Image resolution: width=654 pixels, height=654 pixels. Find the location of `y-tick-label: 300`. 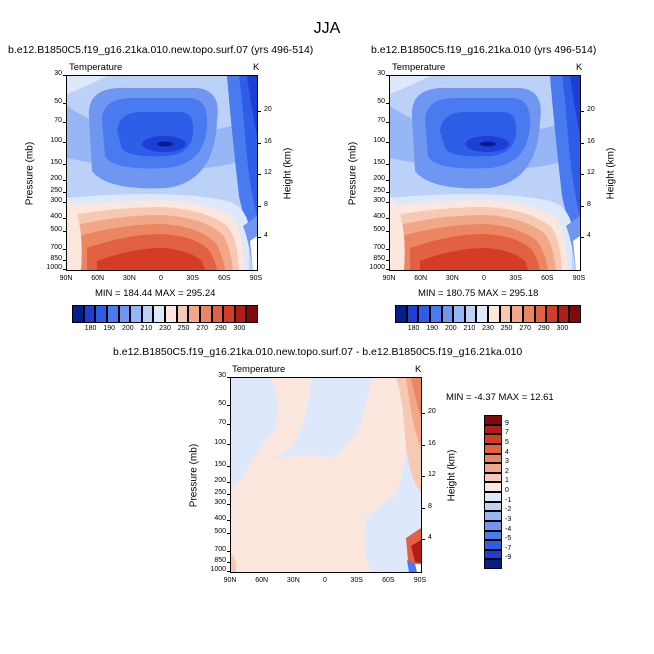

y-tick-label: 300 is located at coordinates (56, 201).